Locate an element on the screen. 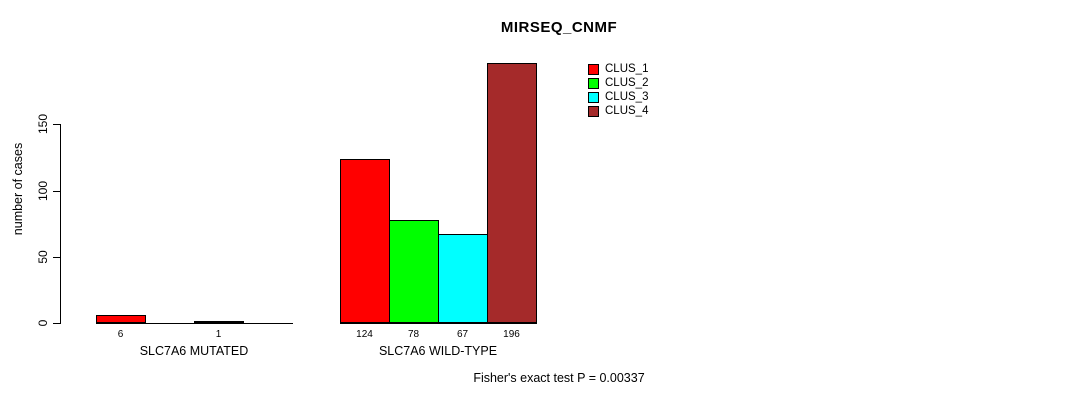 This screenshot has height=400, width=1090. legend: CLUS_1 CLUS_2 CLUS_3 CLUS_4 is located at coordinates (618, 91).